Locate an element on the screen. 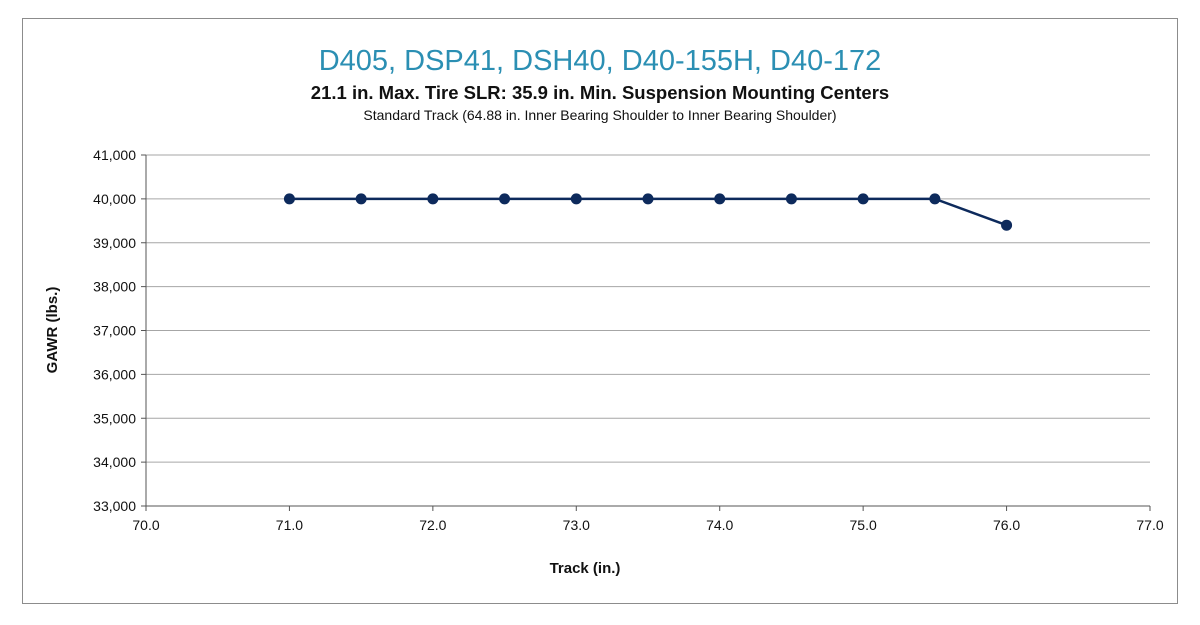 The width and height of the screenshot is (1200, 625). x-tick-label: 73.0 is located at coordinates (576, 525).